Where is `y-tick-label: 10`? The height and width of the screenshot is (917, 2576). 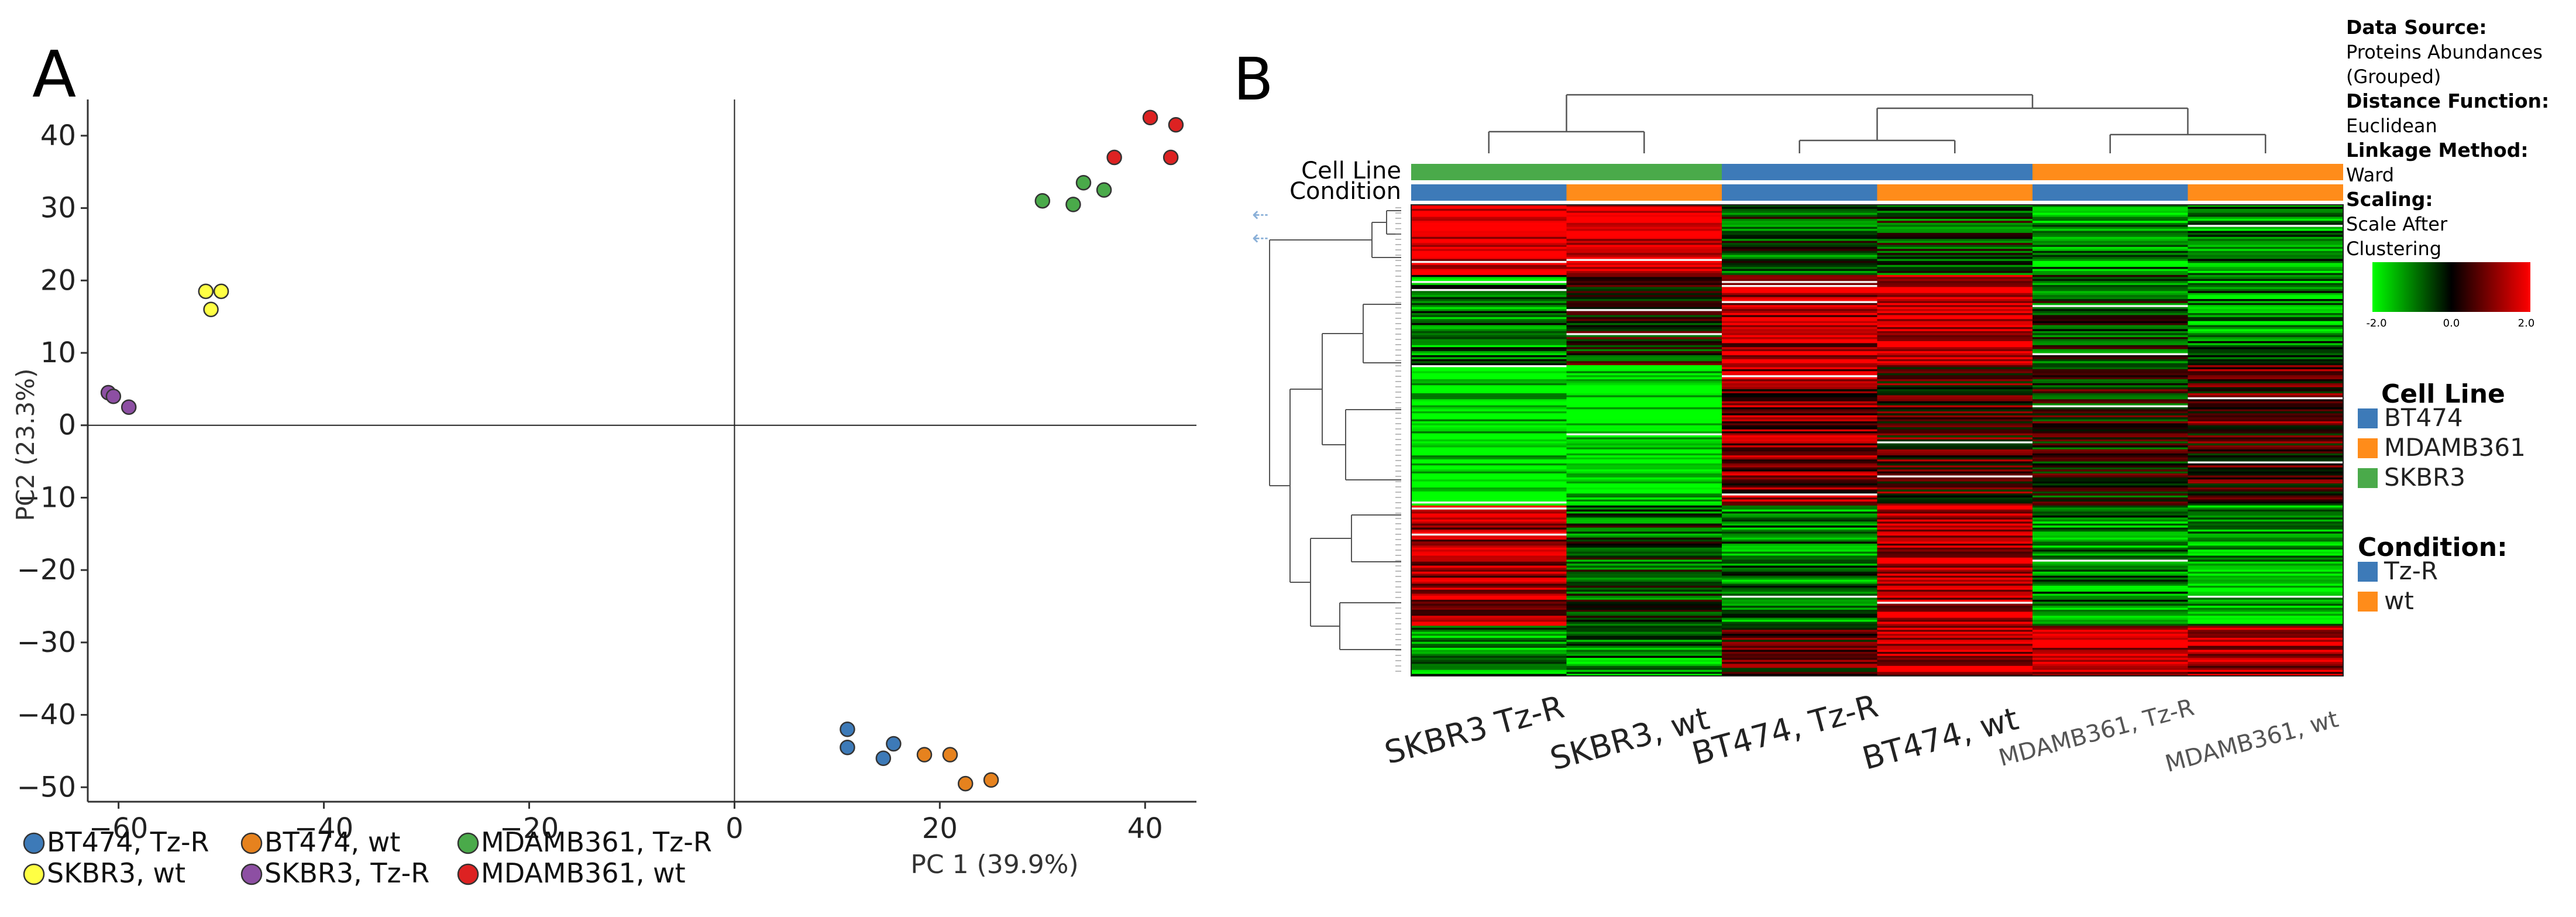
y-tick-label: 10 is located at coordinates (58, 352).